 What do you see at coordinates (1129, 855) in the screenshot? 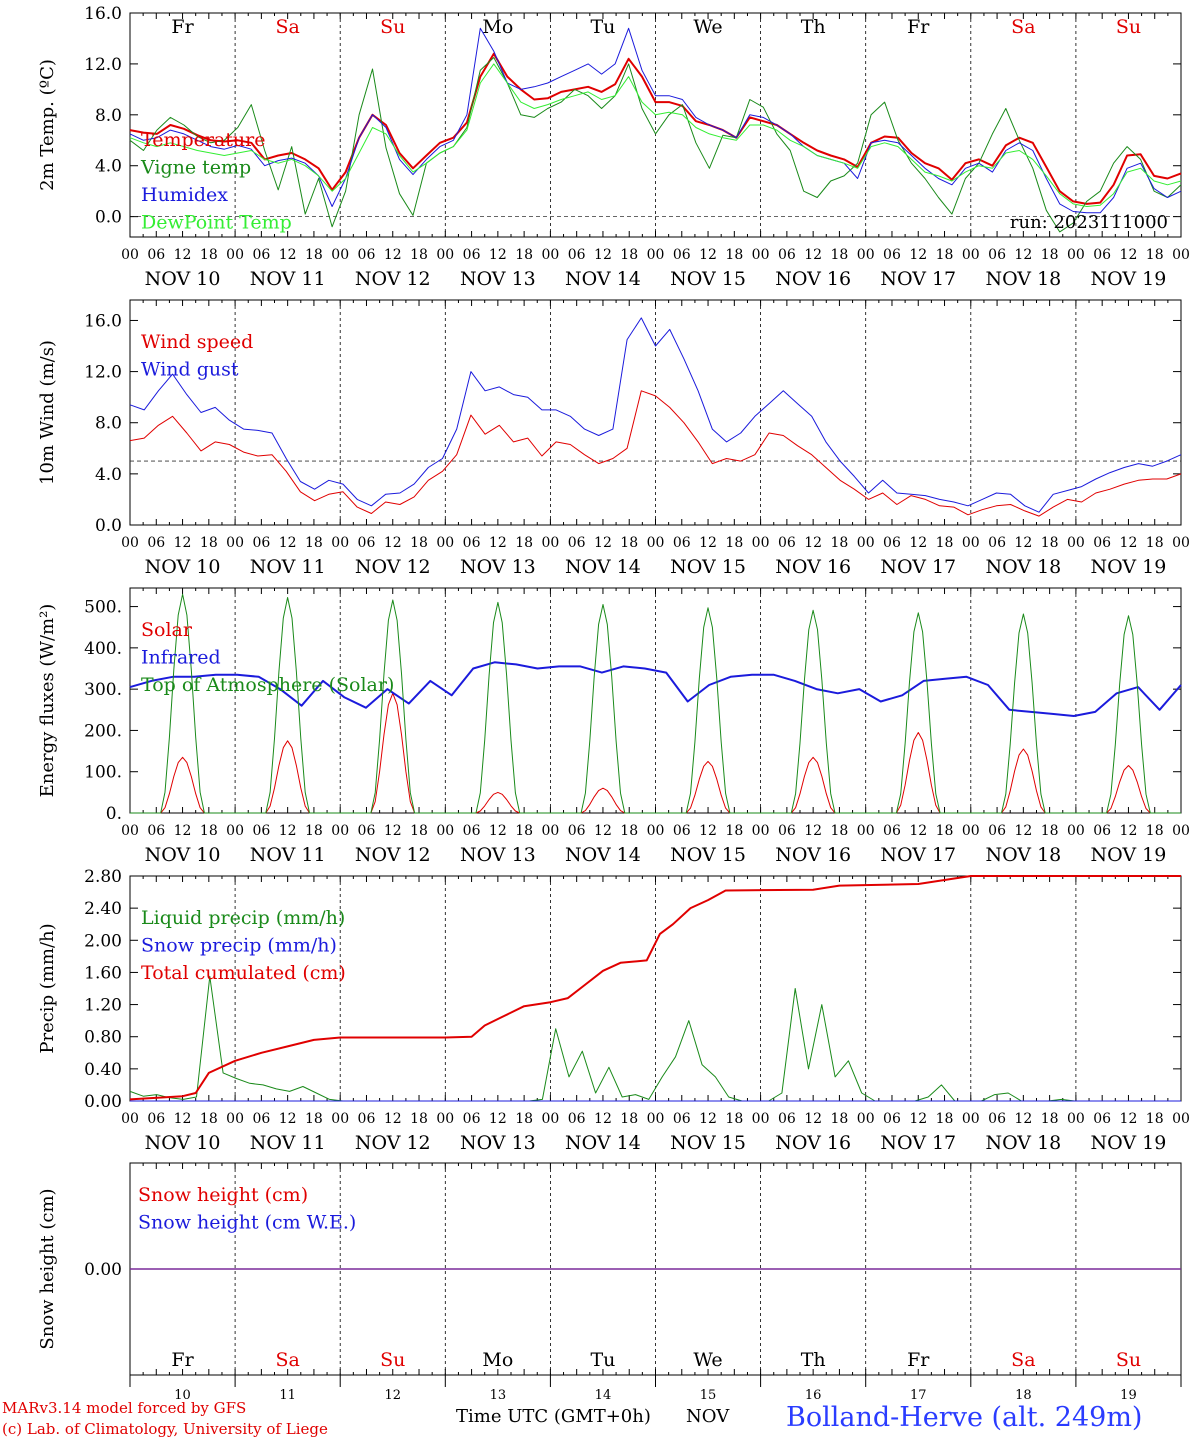
I see `date-label: NOV 19` at bounding box center [1129, 855].